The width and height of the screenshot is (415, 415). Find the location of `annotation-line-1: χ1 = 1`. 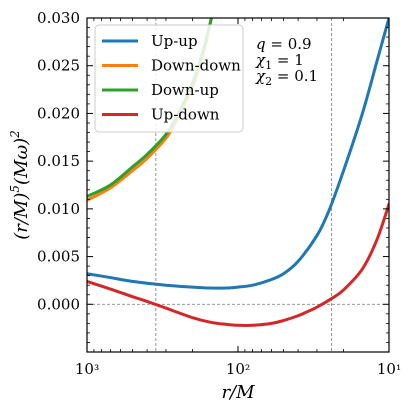

annotation-line-1: χ1 = 1 is located at coordinates (279, 61).